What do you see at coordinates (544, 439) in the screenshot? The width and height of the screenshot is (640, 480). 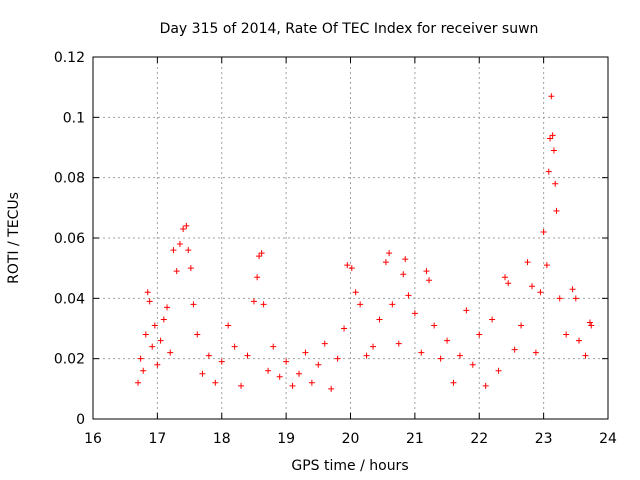 I see `x-tick-label-7: 23` at bounding box center [544, 439].